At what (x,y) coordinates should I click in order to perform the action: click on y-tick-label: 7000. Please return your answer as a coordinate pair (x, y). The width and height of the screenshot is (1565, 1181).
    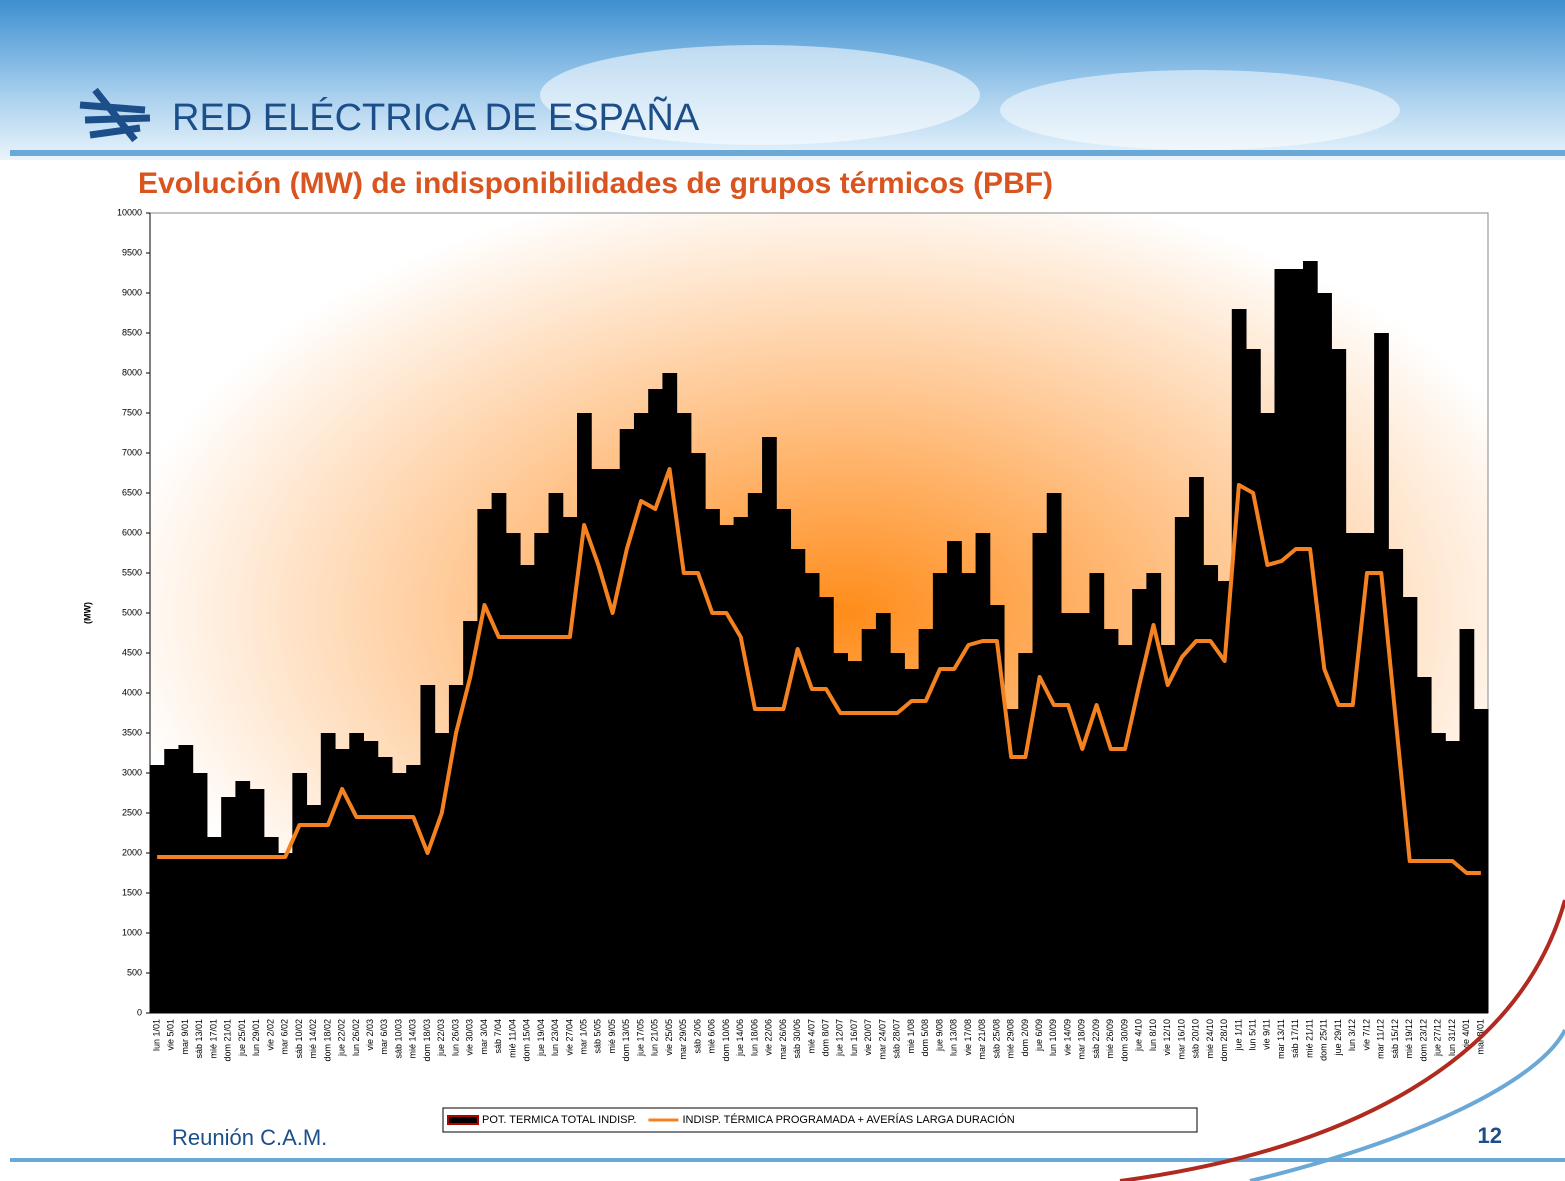
    Looking at the image, I should click on (132, 452).